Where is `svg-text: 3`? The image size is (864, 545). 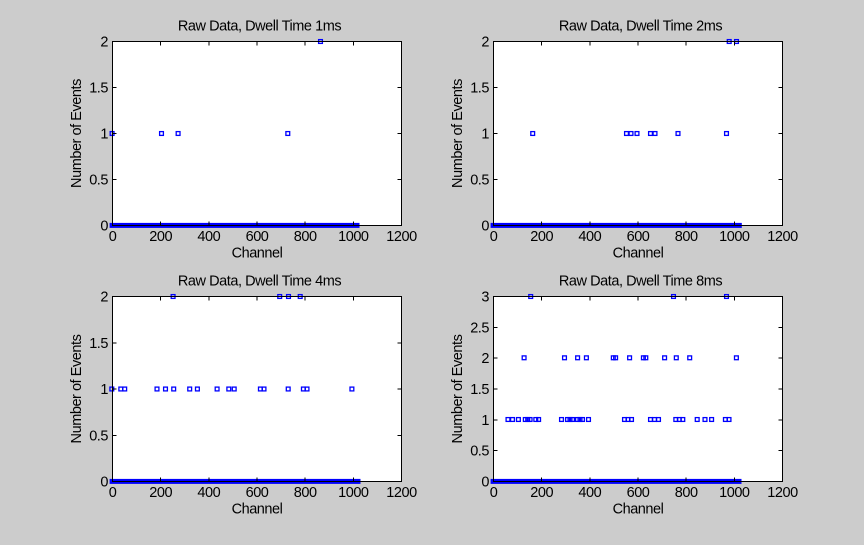
svg-text: 3 is located at coordinates (485, 298).